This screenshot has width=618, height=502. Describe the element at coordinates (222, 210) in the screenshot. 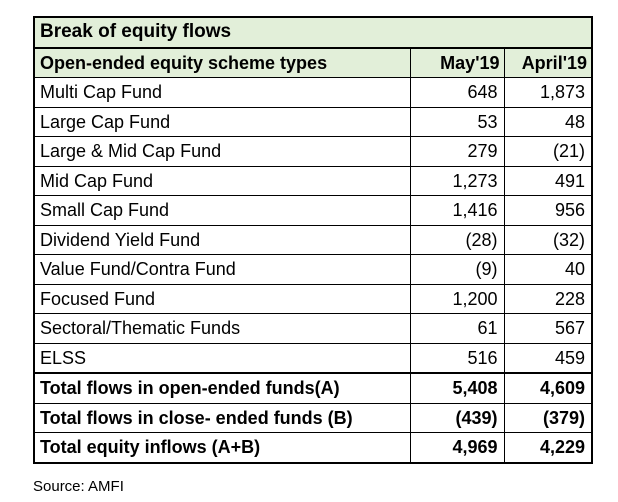

I see `scheme-name-cell: Small Cap Fund` at that location.